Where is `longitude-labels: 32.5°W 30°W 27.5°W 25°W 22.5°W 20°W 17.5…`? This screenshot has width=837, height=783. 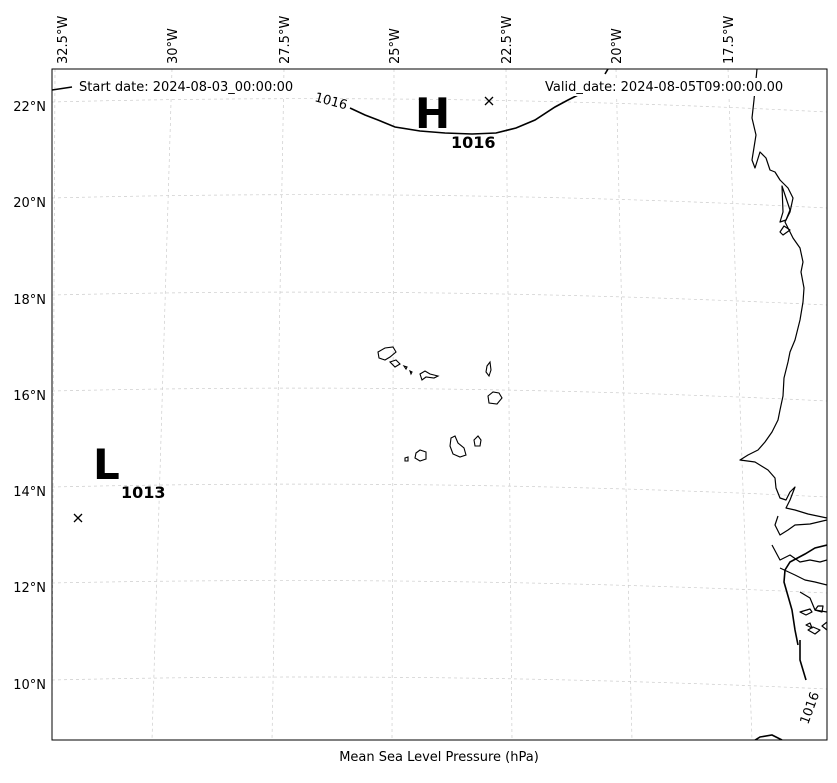
longitude-labels: 32.5°W 30°W 27.5°W 25°W 22.5°W 20°W 17.5… is located at coordinates (396, 40).